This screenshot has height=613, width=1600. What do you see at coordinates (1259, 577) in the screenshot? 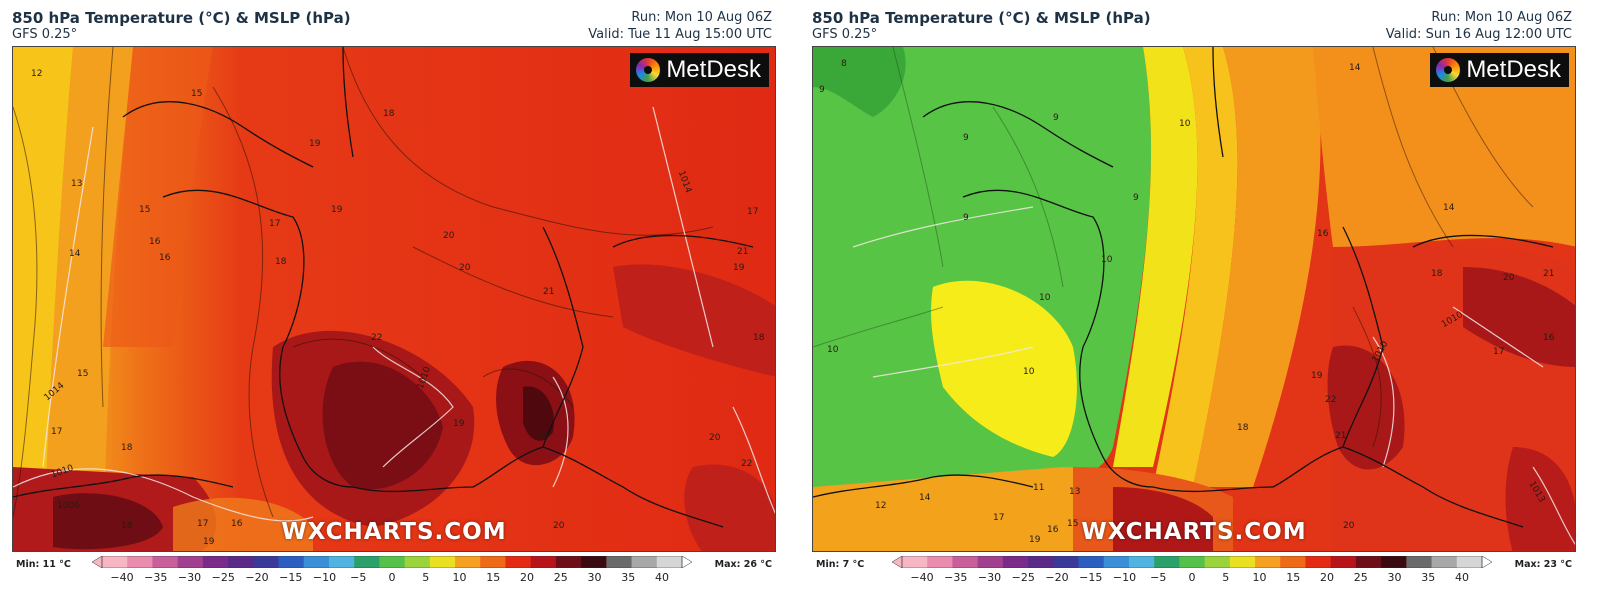
I see `legend-tick-label: 10` at bounding box center [1259, 577].